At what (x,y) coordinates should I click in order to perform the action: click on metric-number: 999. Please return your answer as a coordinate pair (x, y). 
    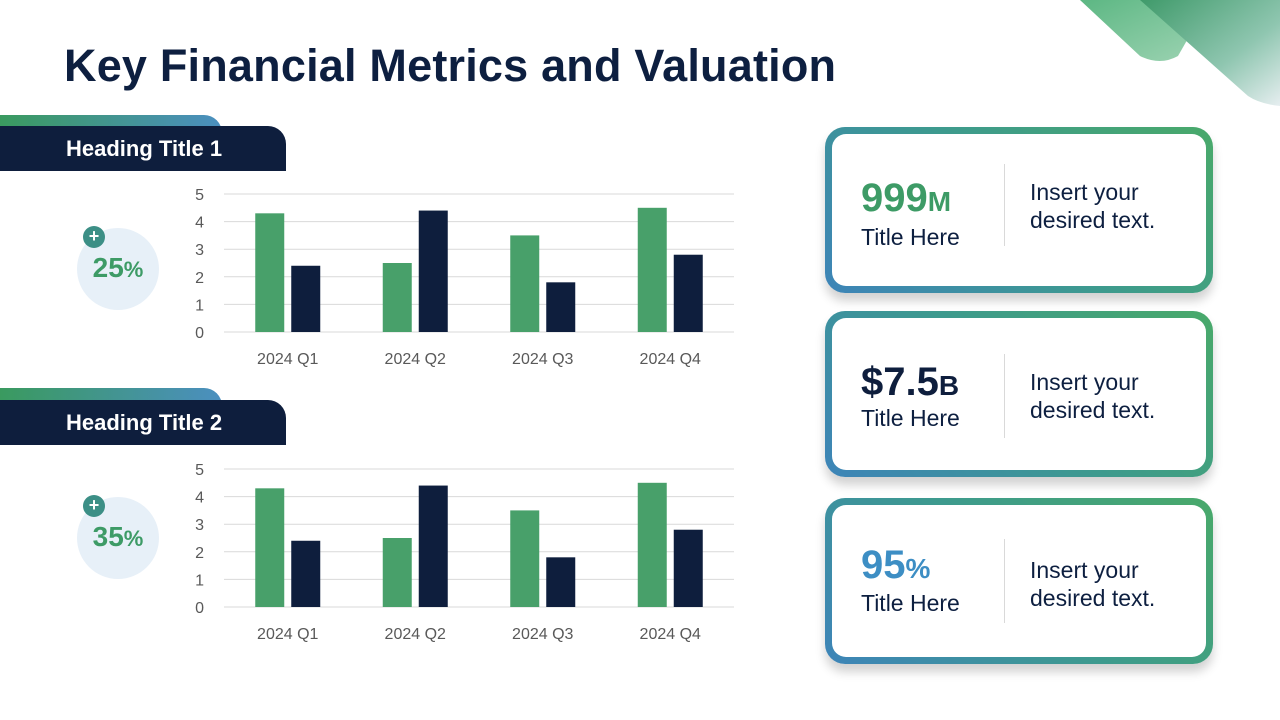
    Looking at the image, I should click on (894, 198).